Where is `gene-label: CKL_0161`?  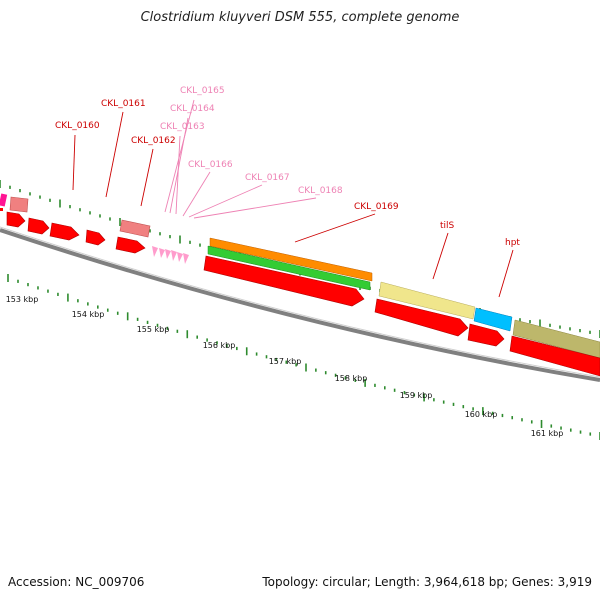 gene-label: CKL_0161 is located at coordinates (123, 104).